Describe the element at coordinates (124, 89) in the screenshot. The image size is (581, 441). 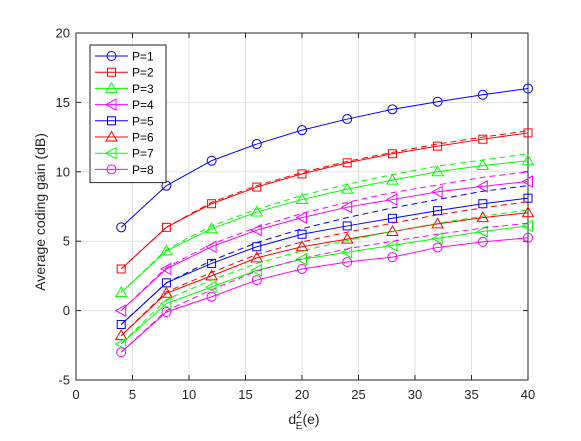
I see `legend-item: P=3` at that location.